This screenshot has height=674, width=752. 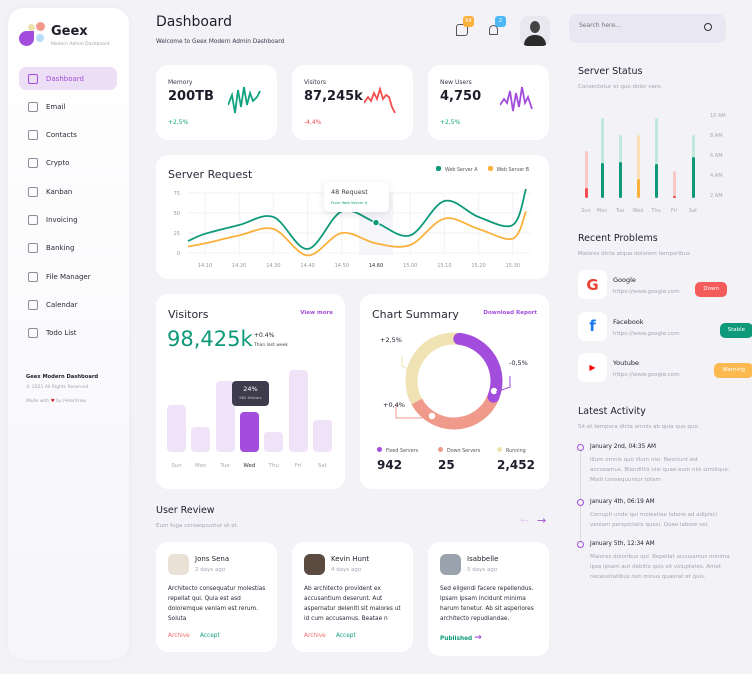 What do you see at coordinates (397, 450) in the screenshot?
I see `legend-item: Fixed Servers` at bounding box center [397, 450].